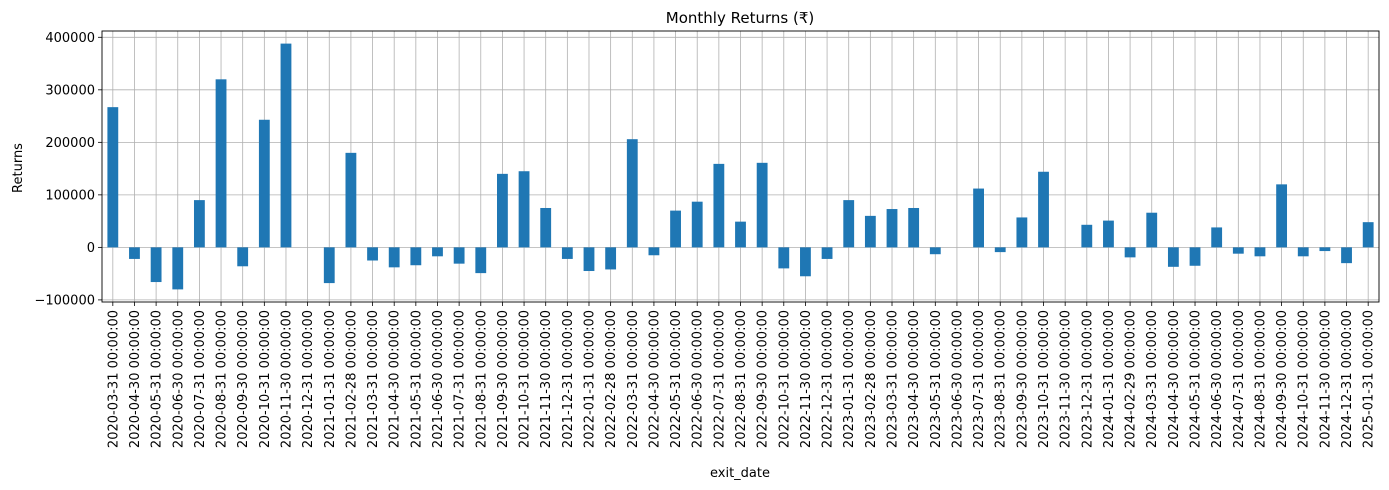 This screenshot has width=1389, height=490. Describe the element at coordinates (200, 379) in the screenshot. I see `x-tick-label: 2020-07-31 00:00:00` at that location.